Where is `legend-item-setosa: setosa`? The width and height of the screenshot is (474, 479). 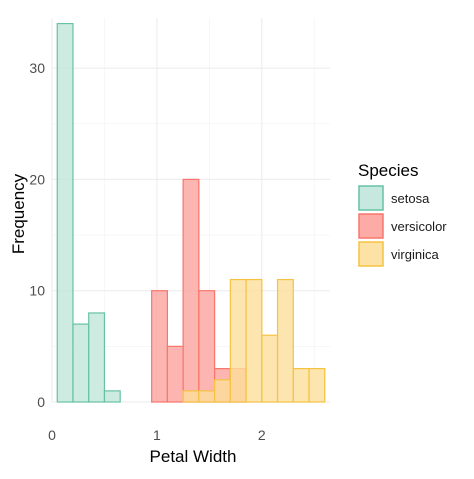
legend-item-setosa: setosa is located at coordinates (394, 198).